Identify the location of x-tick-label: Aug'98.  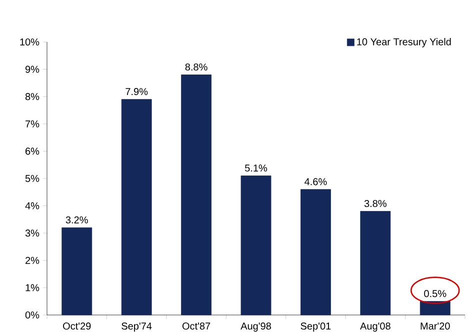
(255, 327).